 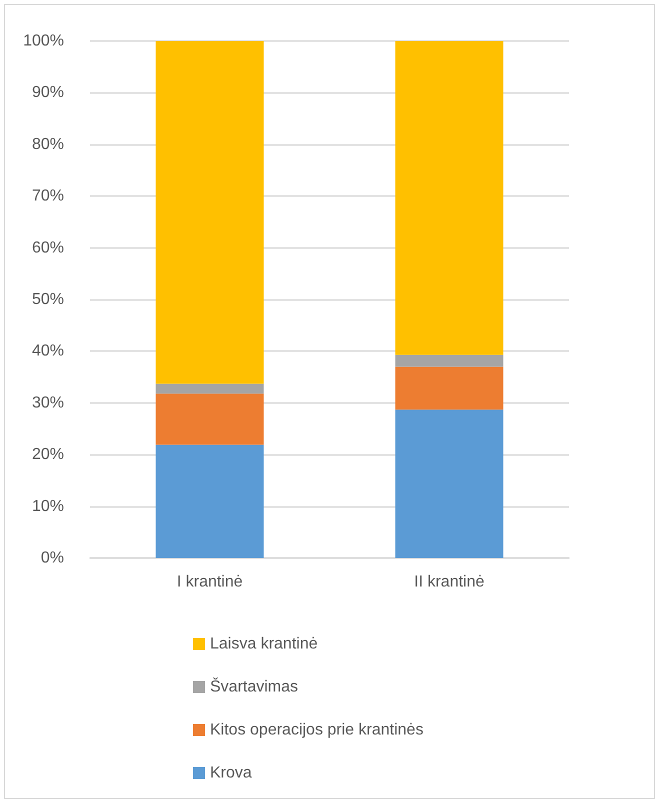 I want to click on y-tick-label: 80%, so click(x=48, y=144).